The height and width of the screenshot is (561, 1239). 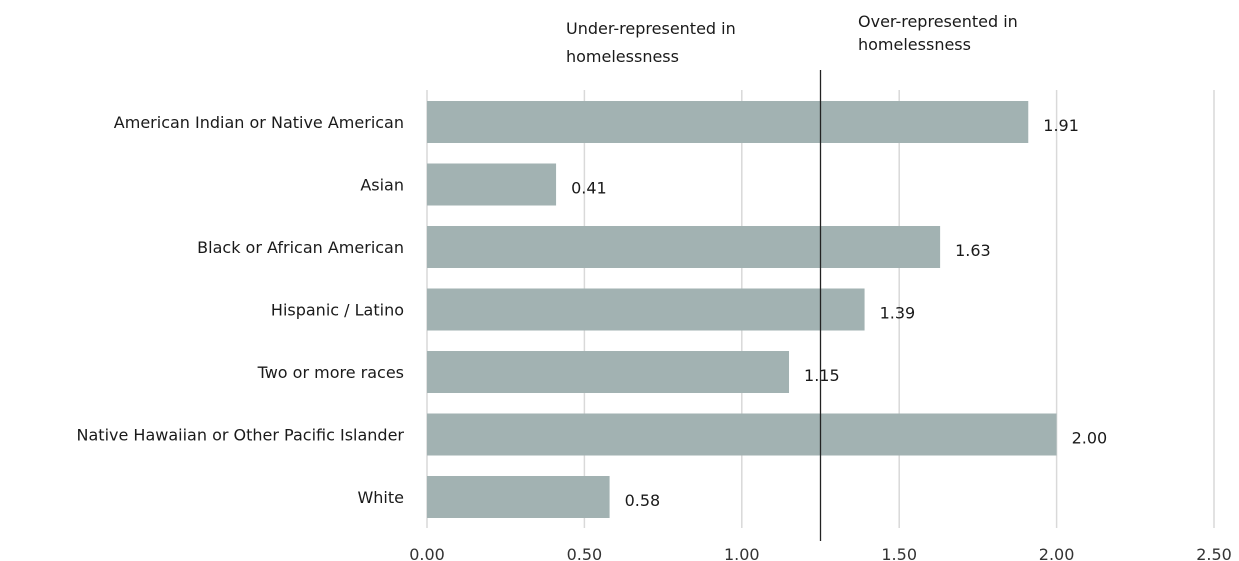 What do you see at coordinates (300, 247) in the screenshot?
I see `category-label: Black or African American` at bounding box center [300, 247].